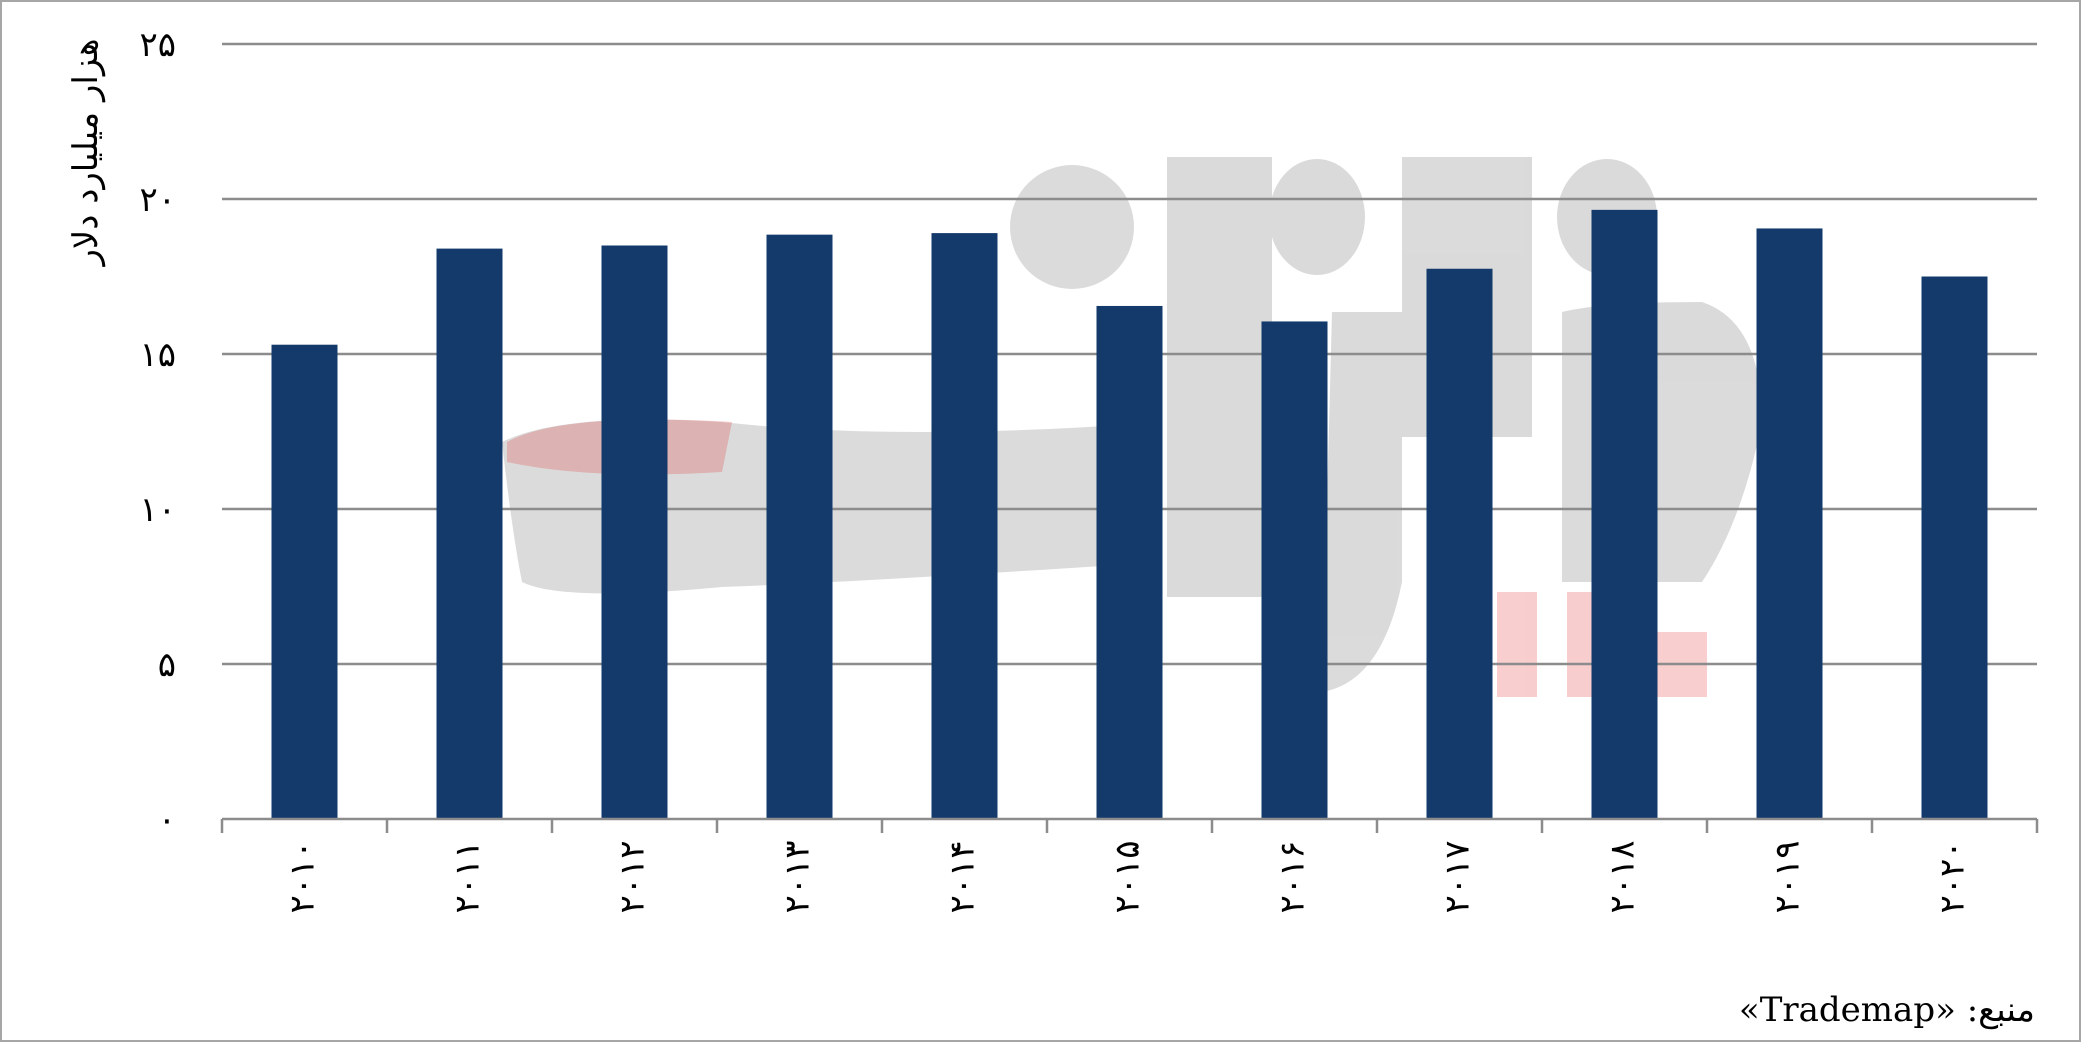  I want to click on y-tick-label: ۰, so click(167, 820).